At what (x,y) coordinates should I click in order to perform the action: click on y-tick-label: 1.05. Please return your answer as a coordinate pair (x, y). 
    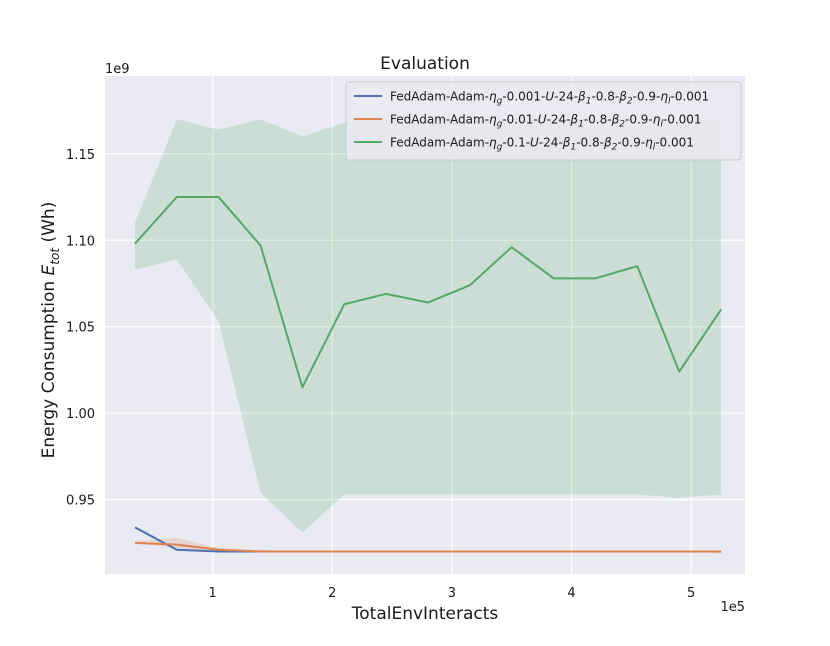
    Looking at the image, I should click on (80, 328).